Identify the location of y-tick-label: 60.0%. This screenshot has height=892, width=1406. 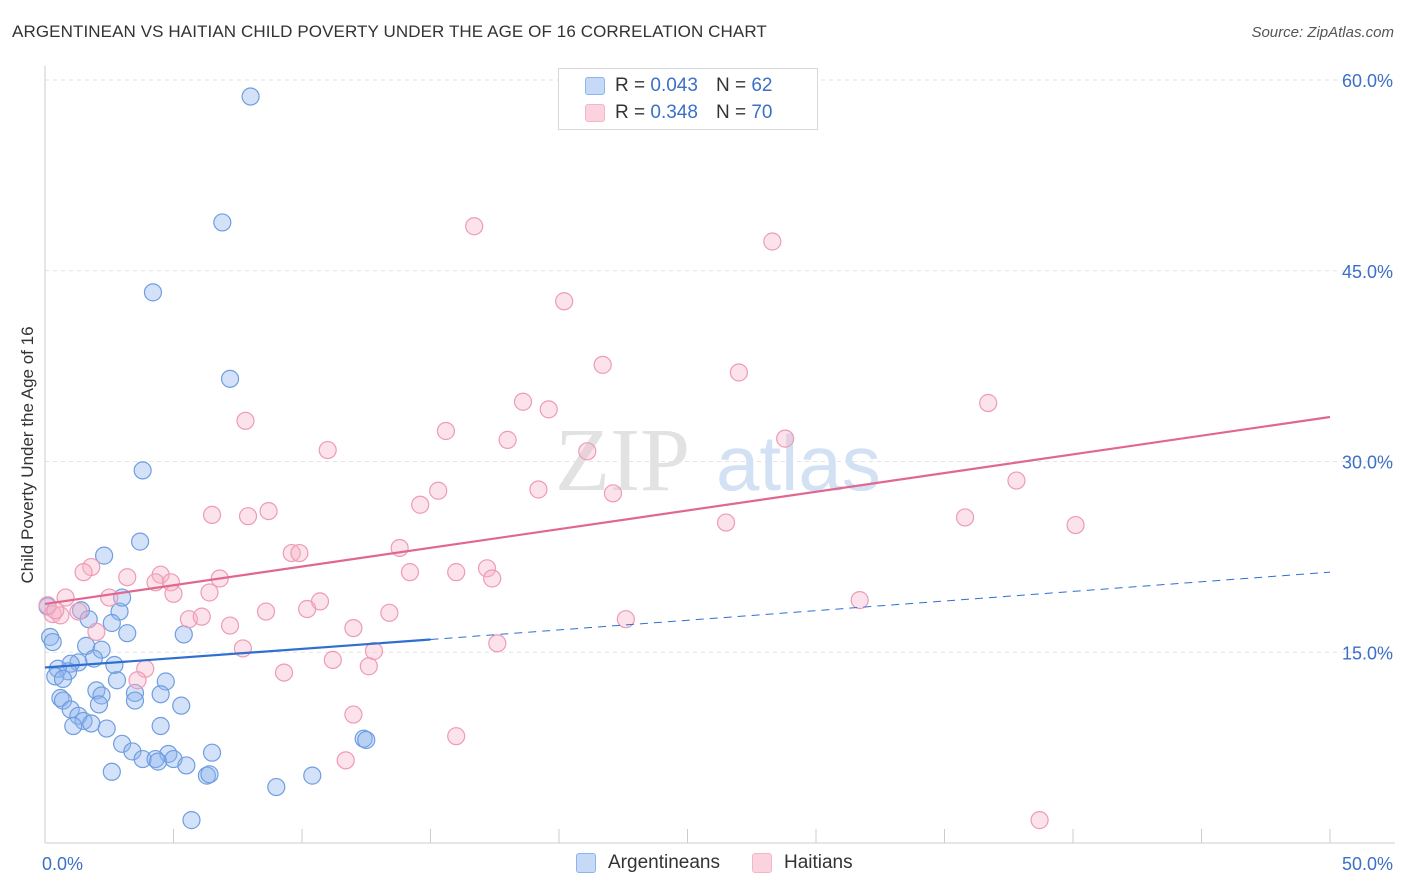
(1367, 81).